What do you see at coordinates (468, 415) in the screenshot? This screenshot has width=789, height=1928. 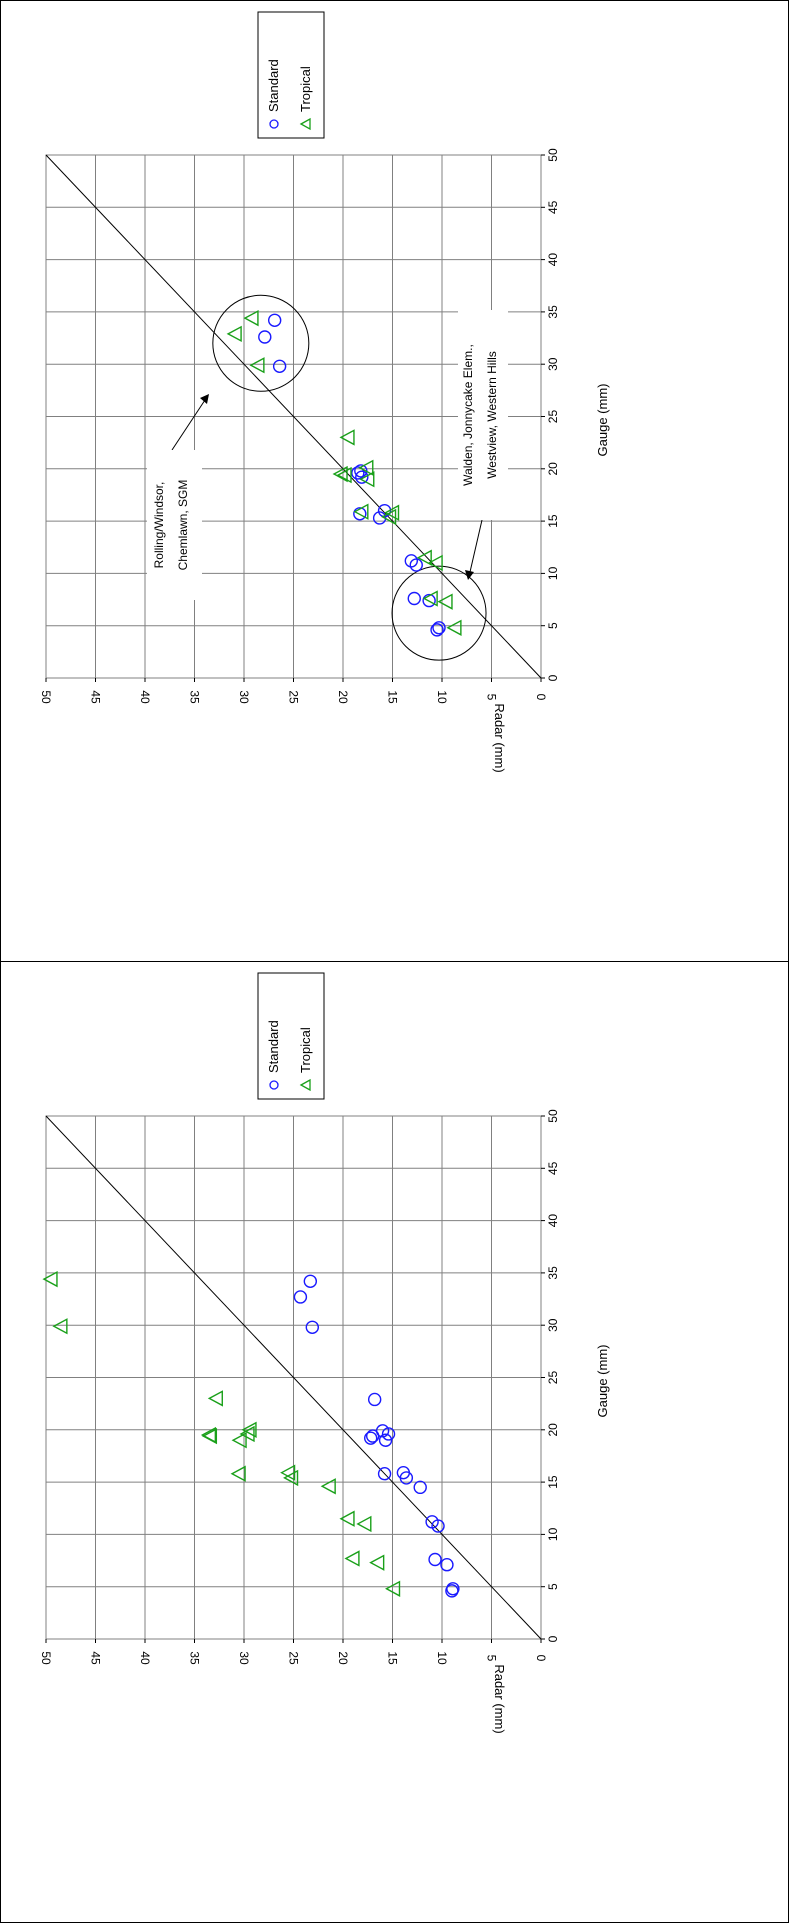 I see `annotation-text: Walden, Jonnycake Elem.,` at bounding box center [468, 415].